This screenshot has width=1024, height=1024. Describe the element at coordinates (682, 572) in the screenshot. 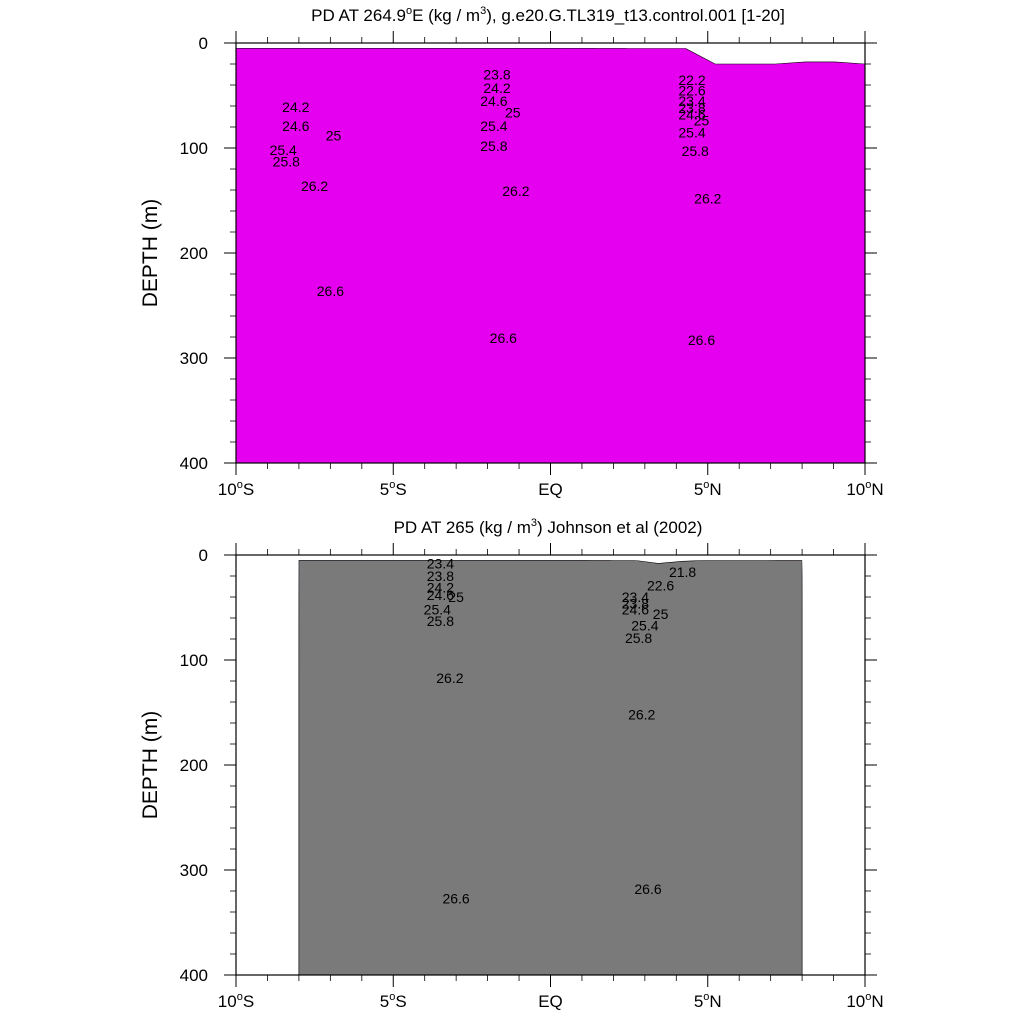

I see `contour-label: 21.8` at that location.